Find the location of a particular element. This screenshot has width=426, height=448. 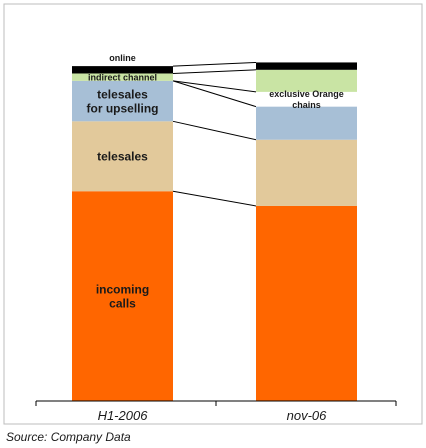

bar-indirect-channel-h1-2006 is located at coordinates (122, 77).